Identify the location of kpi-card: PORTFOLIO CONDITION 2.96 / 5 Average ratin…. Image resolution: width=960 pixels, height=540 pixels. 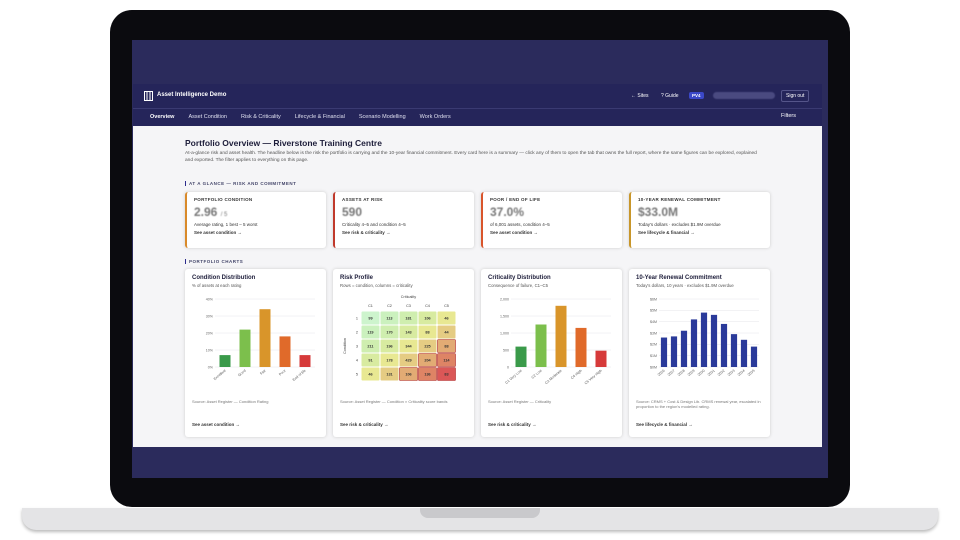
(255, 220).